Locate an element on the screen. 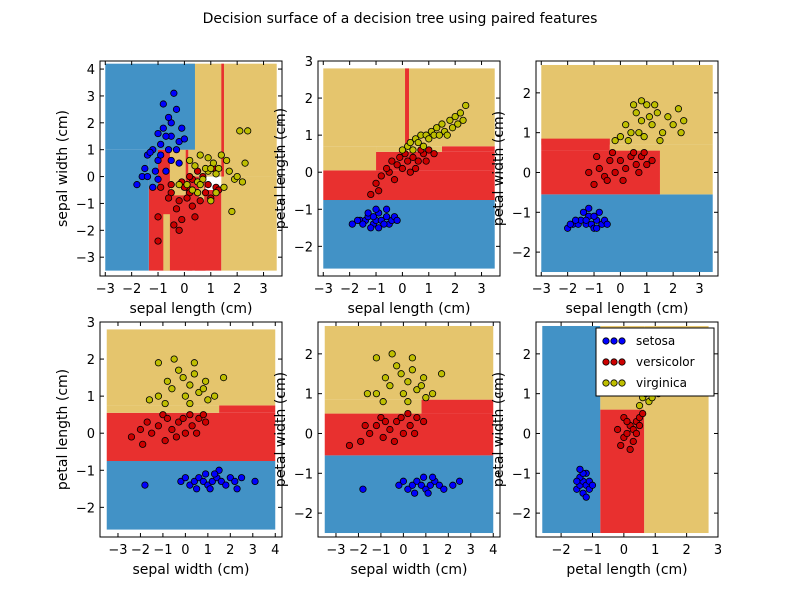  y-tick-label: 3 is located at coordinates (309, 62).